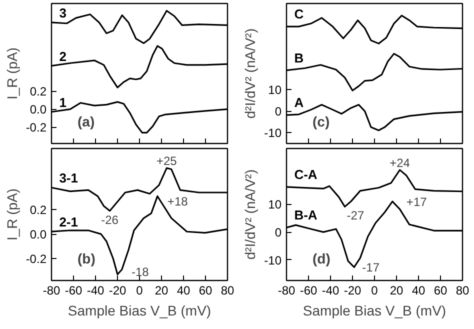 This screenshot has height=329, width=474. Describe the element at coordinates (141, 271) in the screenshot. I see `annotation: -18` at that location.